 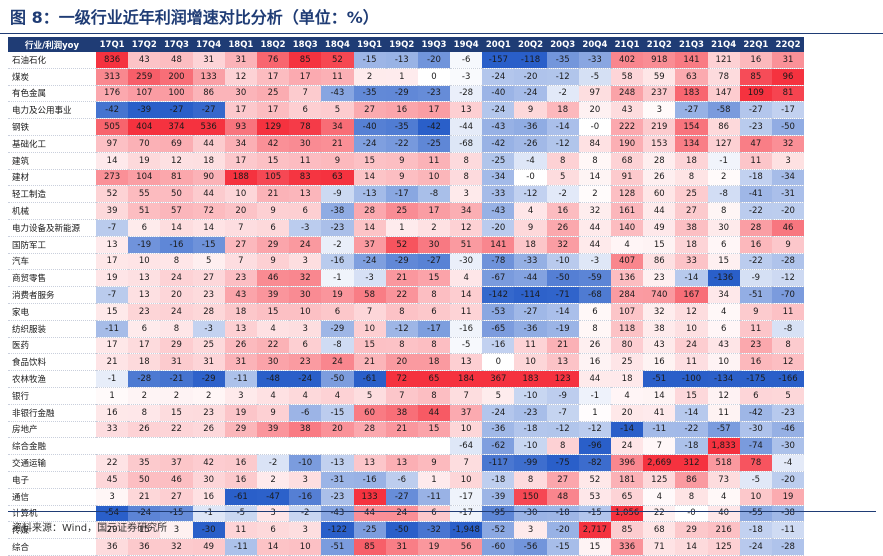 I want to click on growth-cell: 85, so click(x=627, y=530).